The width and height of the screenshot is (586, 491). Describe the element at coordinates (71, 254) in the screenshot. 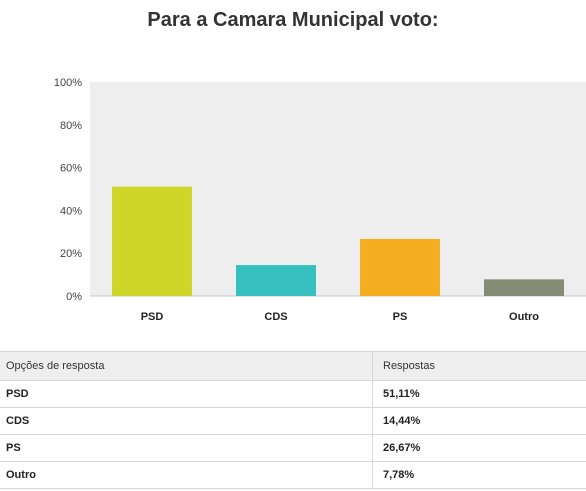

I see `y-tick-label: 20%` at that location.